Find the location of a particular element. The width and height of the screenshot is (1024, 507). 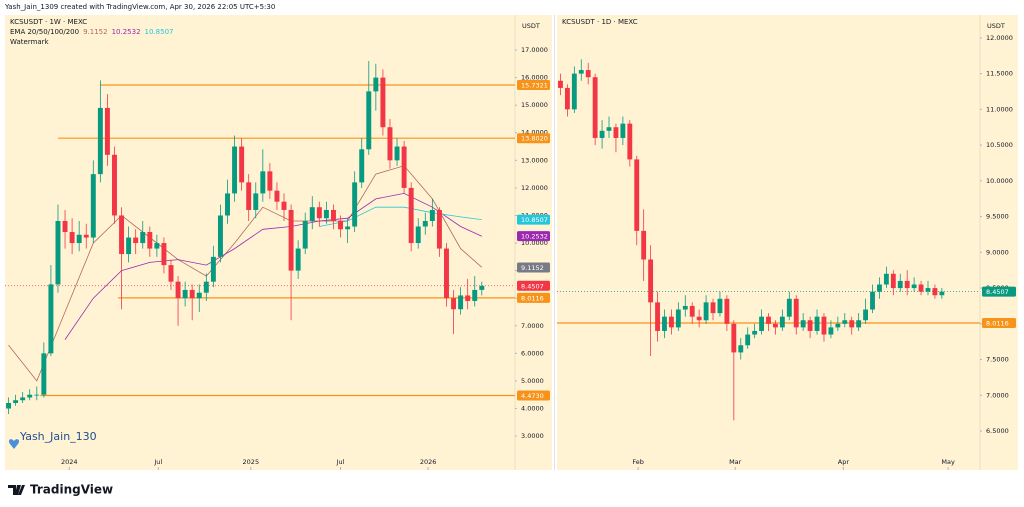

x-tick-label: Mar is located at coordinates (735, 462).